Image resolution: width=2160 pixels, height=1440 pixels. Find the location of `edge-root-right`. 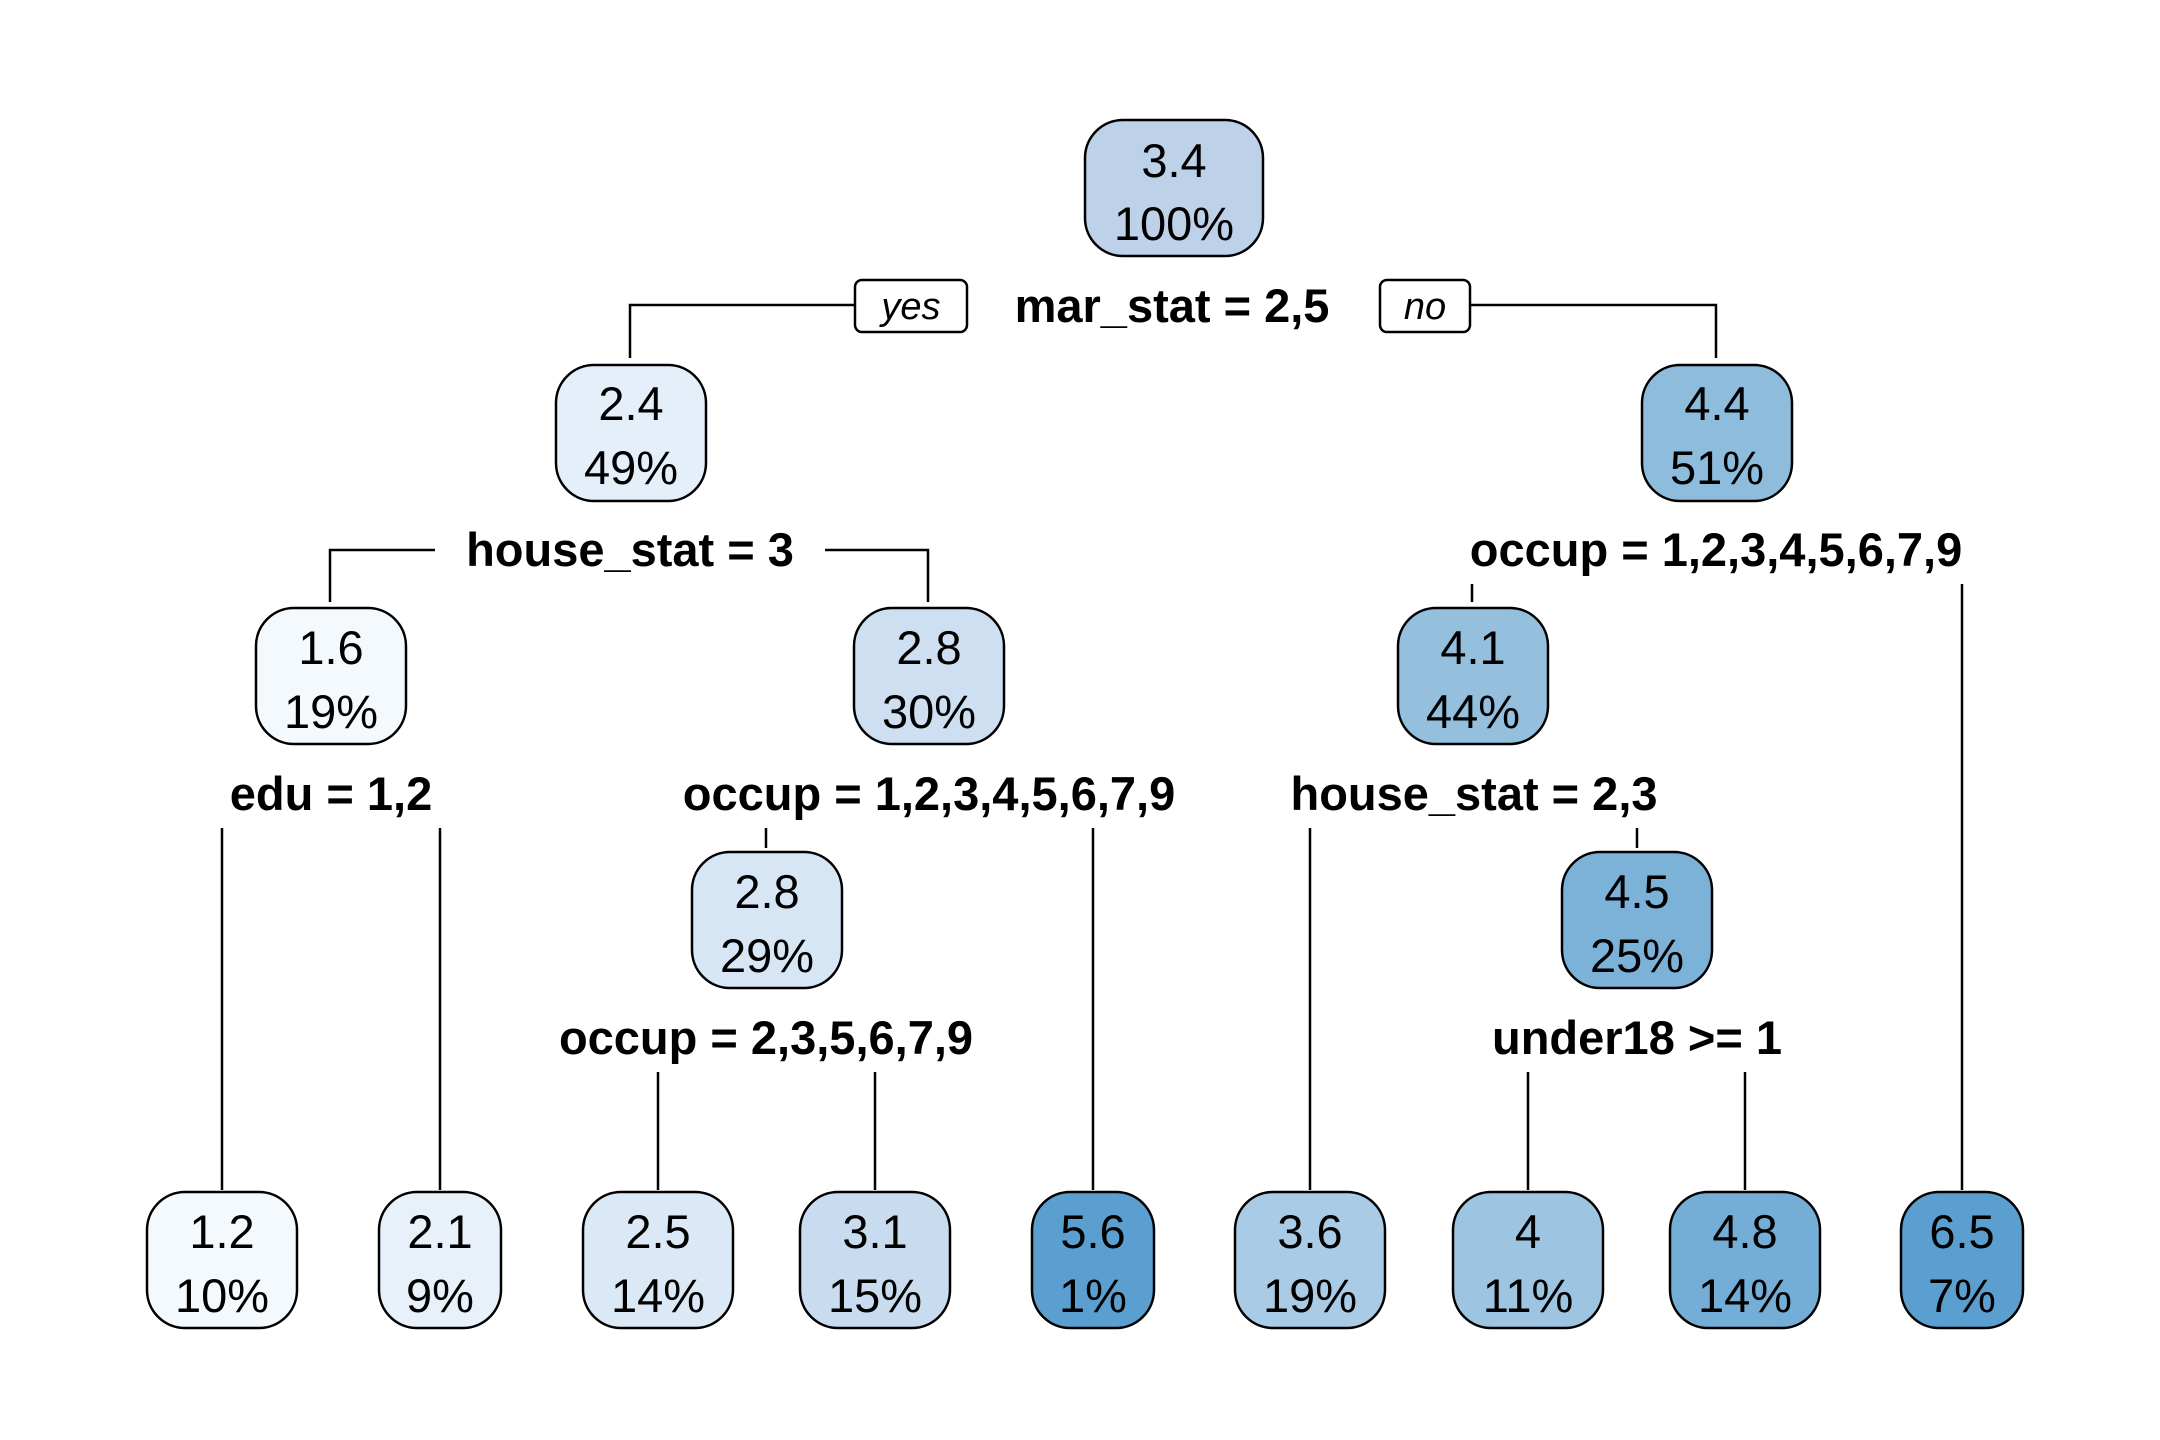

edge-root-right is located at coordinates (1594, 330).